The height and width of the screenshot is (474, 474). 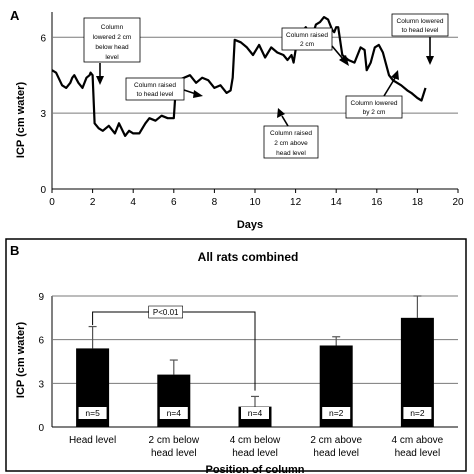 What do you see at coordinates (112, 37) in the screenshot?
I see `svg-text: lowered 2 cm` at bounding box center [112, 37].